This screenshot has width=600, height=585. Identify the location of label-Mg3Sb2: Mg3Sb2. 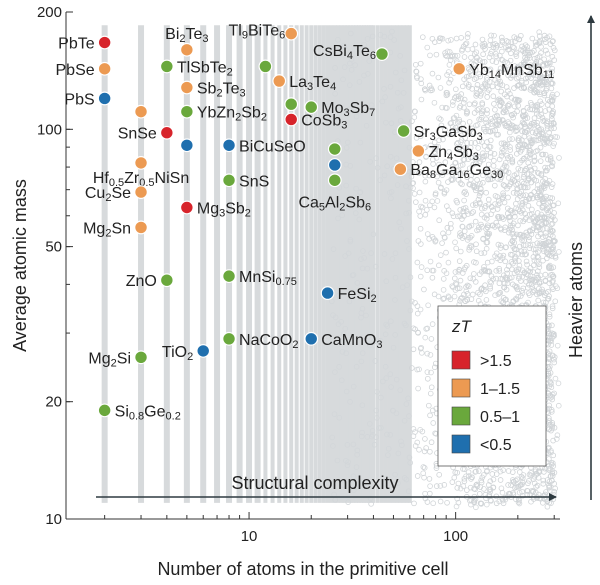
(224, 210).